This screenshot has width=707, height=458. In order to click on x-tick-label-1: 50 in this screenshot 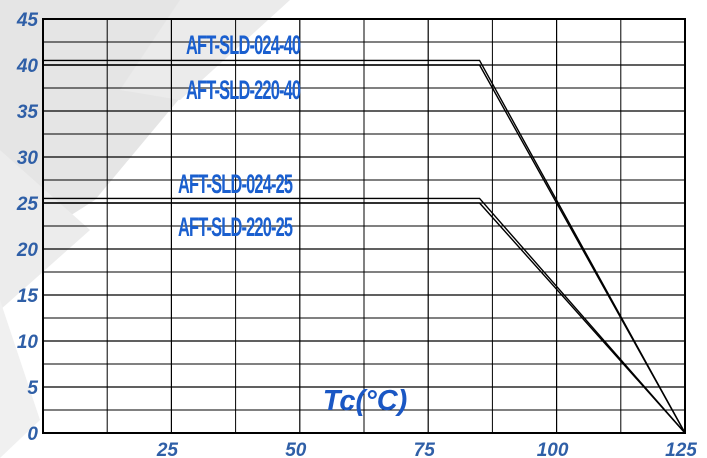, I will do `click(296, 449)`.